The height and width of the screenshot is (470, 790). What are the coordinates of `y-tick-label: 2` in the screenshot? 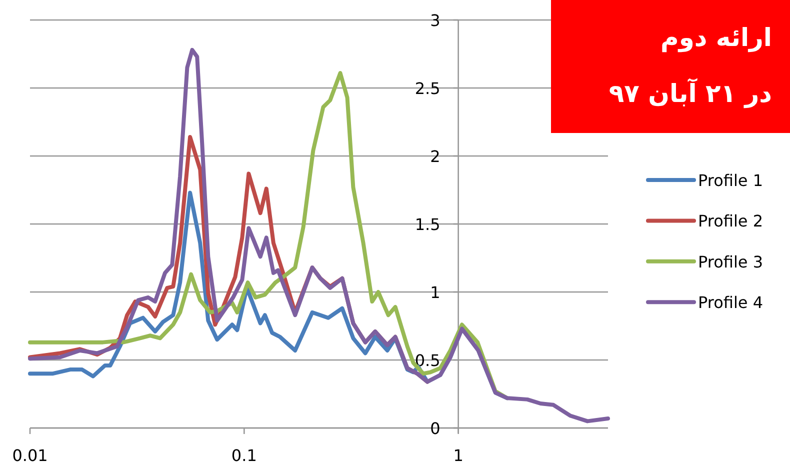 It's located at (435, 156).